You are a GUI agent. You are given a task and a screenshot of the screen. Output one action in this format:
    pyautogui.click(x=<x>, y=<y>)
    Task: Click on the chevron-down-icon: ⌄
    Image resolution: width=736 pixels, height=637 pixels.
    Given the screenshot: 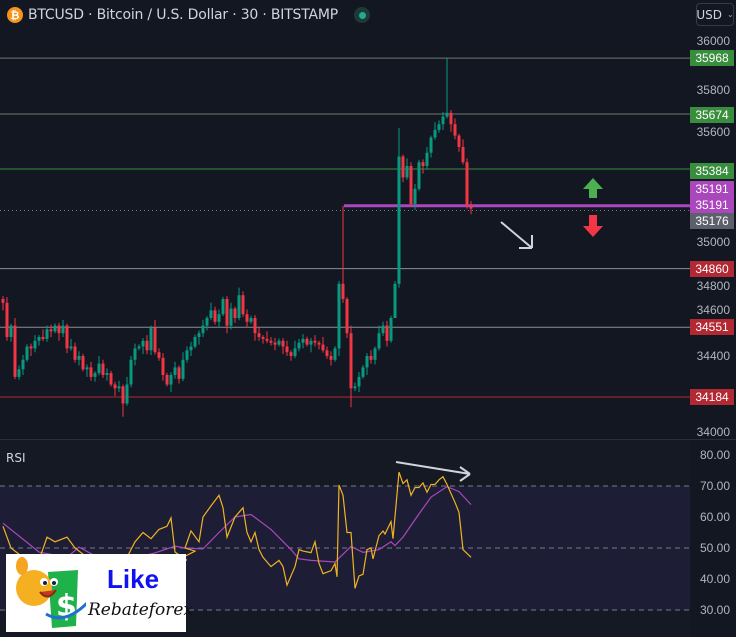 What is the action you would take?
    pyautogui.click(x=730, y=14)
    